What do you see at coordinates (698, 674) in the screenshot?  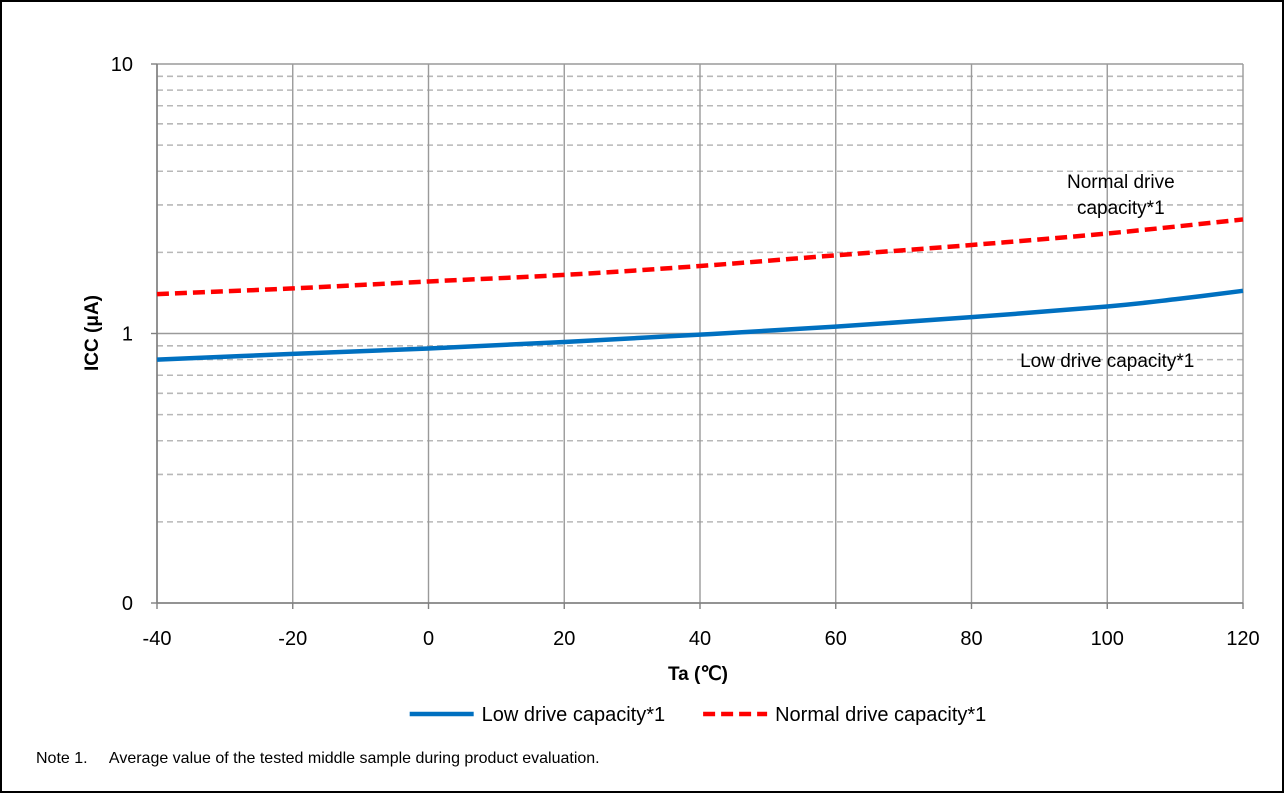 I see `x-axis-title: Ta (℃)` at bounding box center [698, 674].